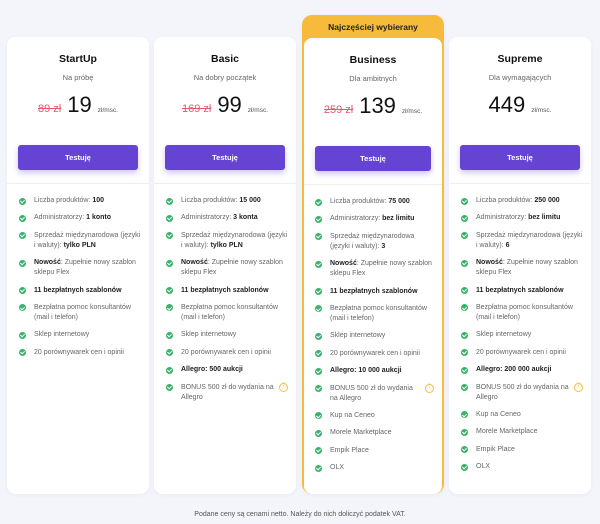 The height and width of the screenshot is (524, 600). What do you see at coordinates (377, 105) in the screenshot?
I see `current-price: 139` at bounding box center [377, 105].